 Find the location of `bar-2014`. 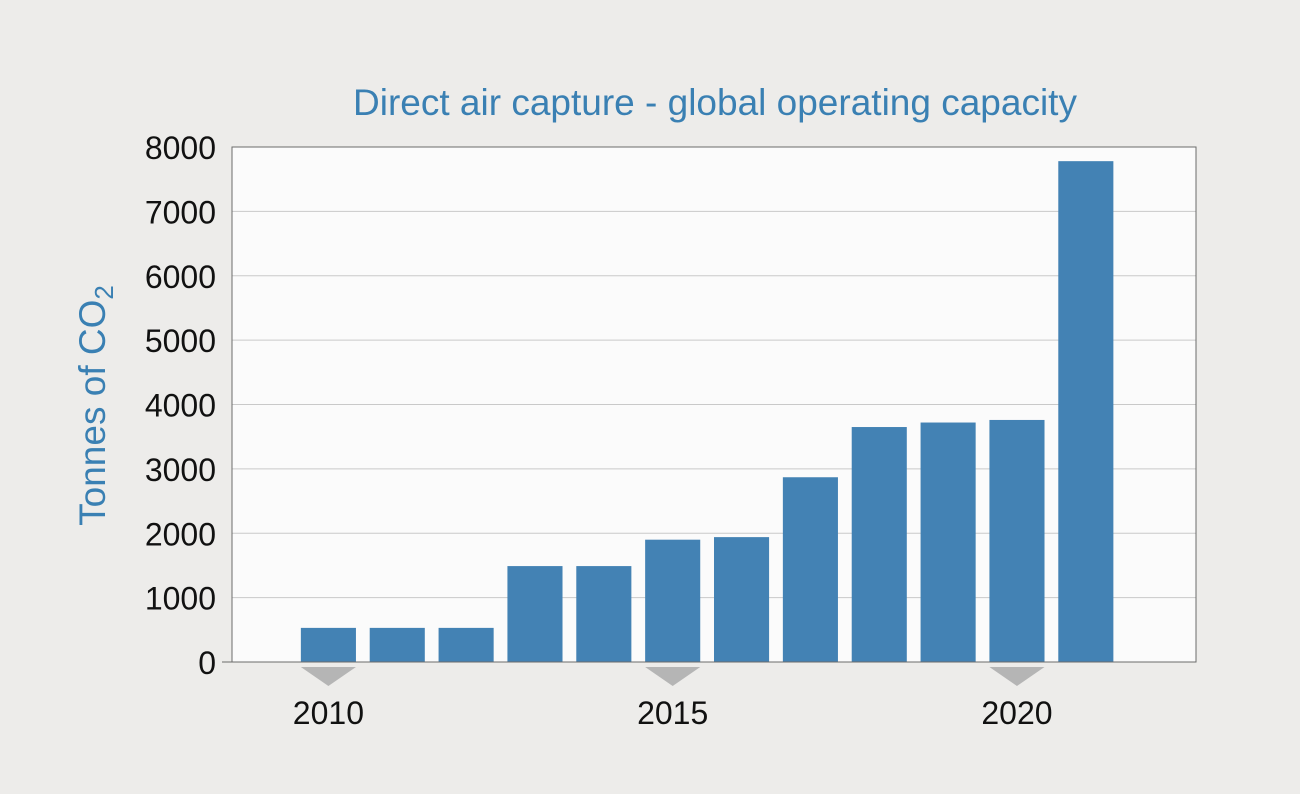

bar-2014 is located at coordinates (604, 614).